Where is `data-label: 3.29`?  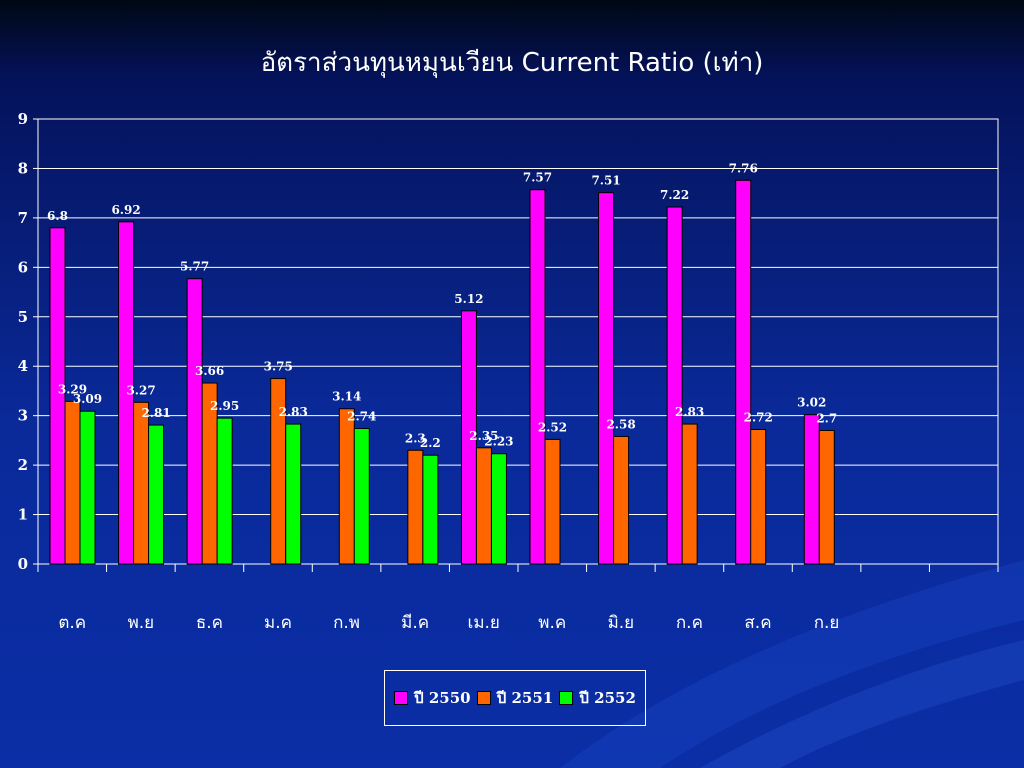 data-label: 3.29 is located at coordinates (72, 389).